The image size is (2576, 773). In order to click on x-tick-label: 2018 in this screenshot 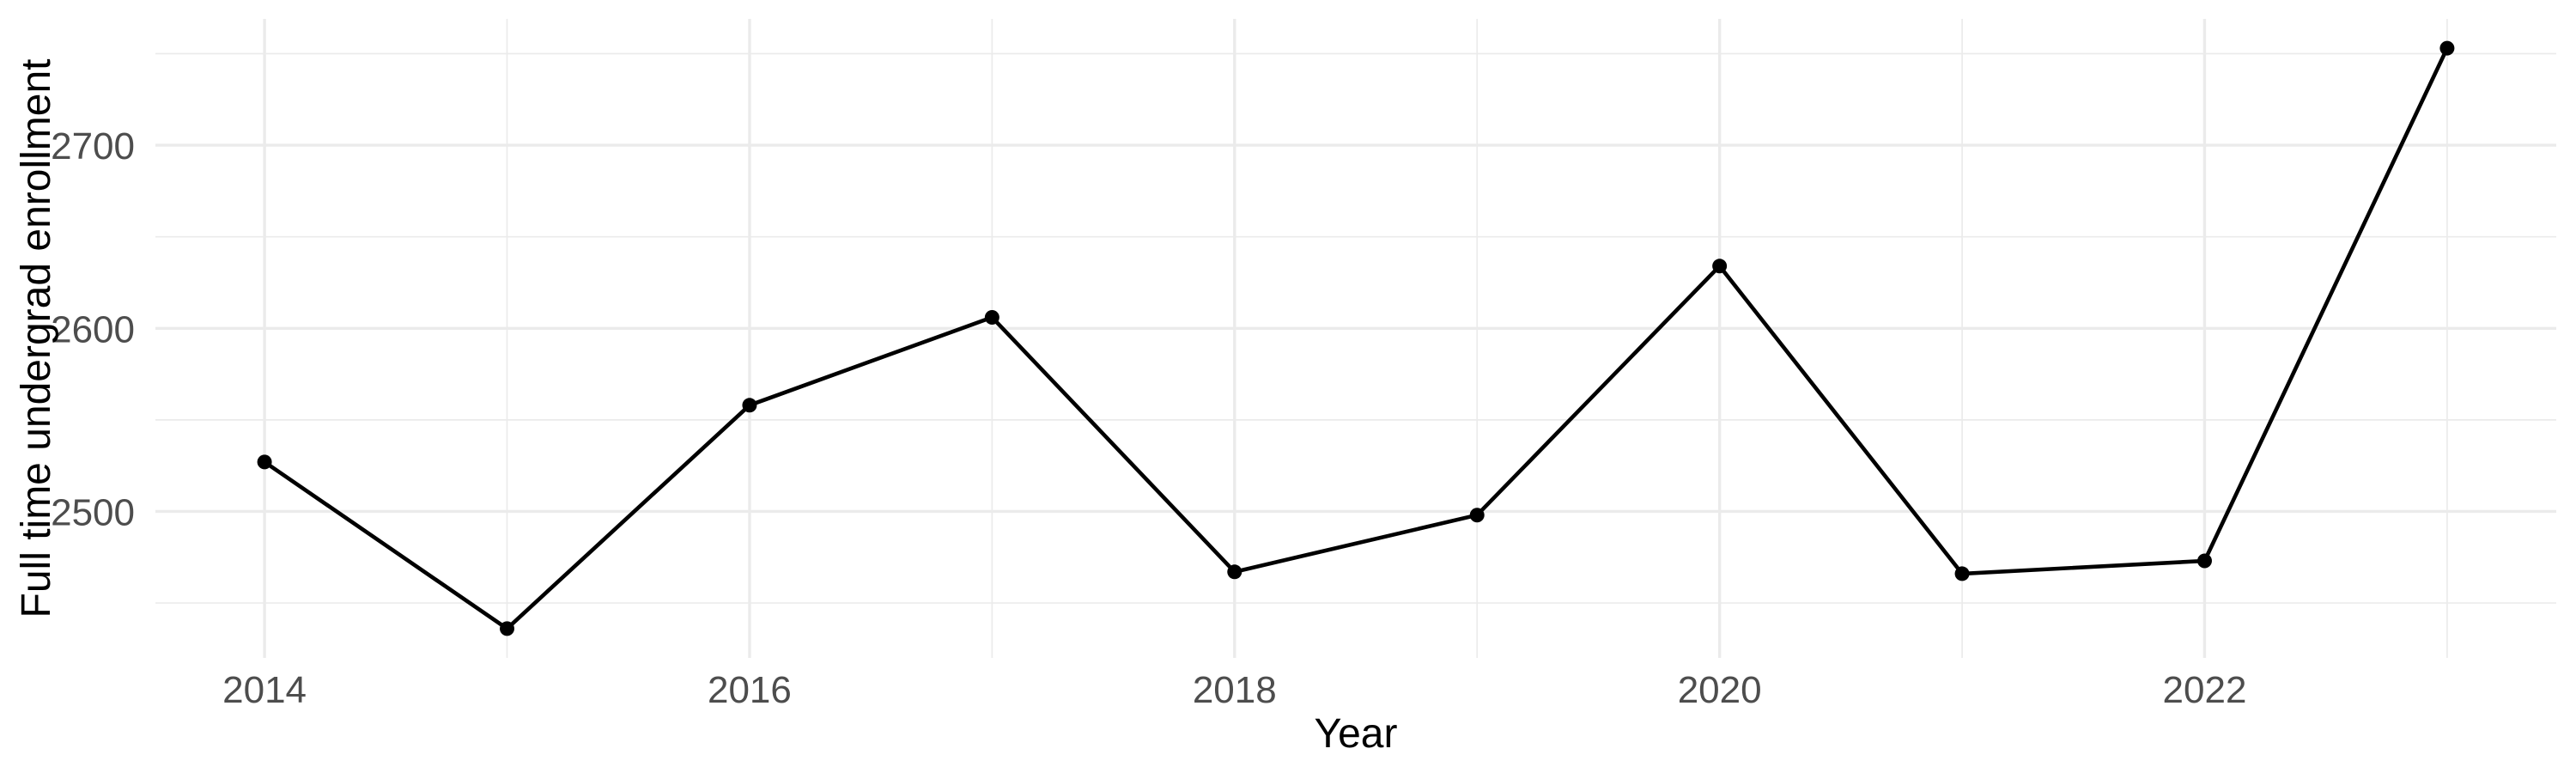, I will do `click(1235, 690)`.